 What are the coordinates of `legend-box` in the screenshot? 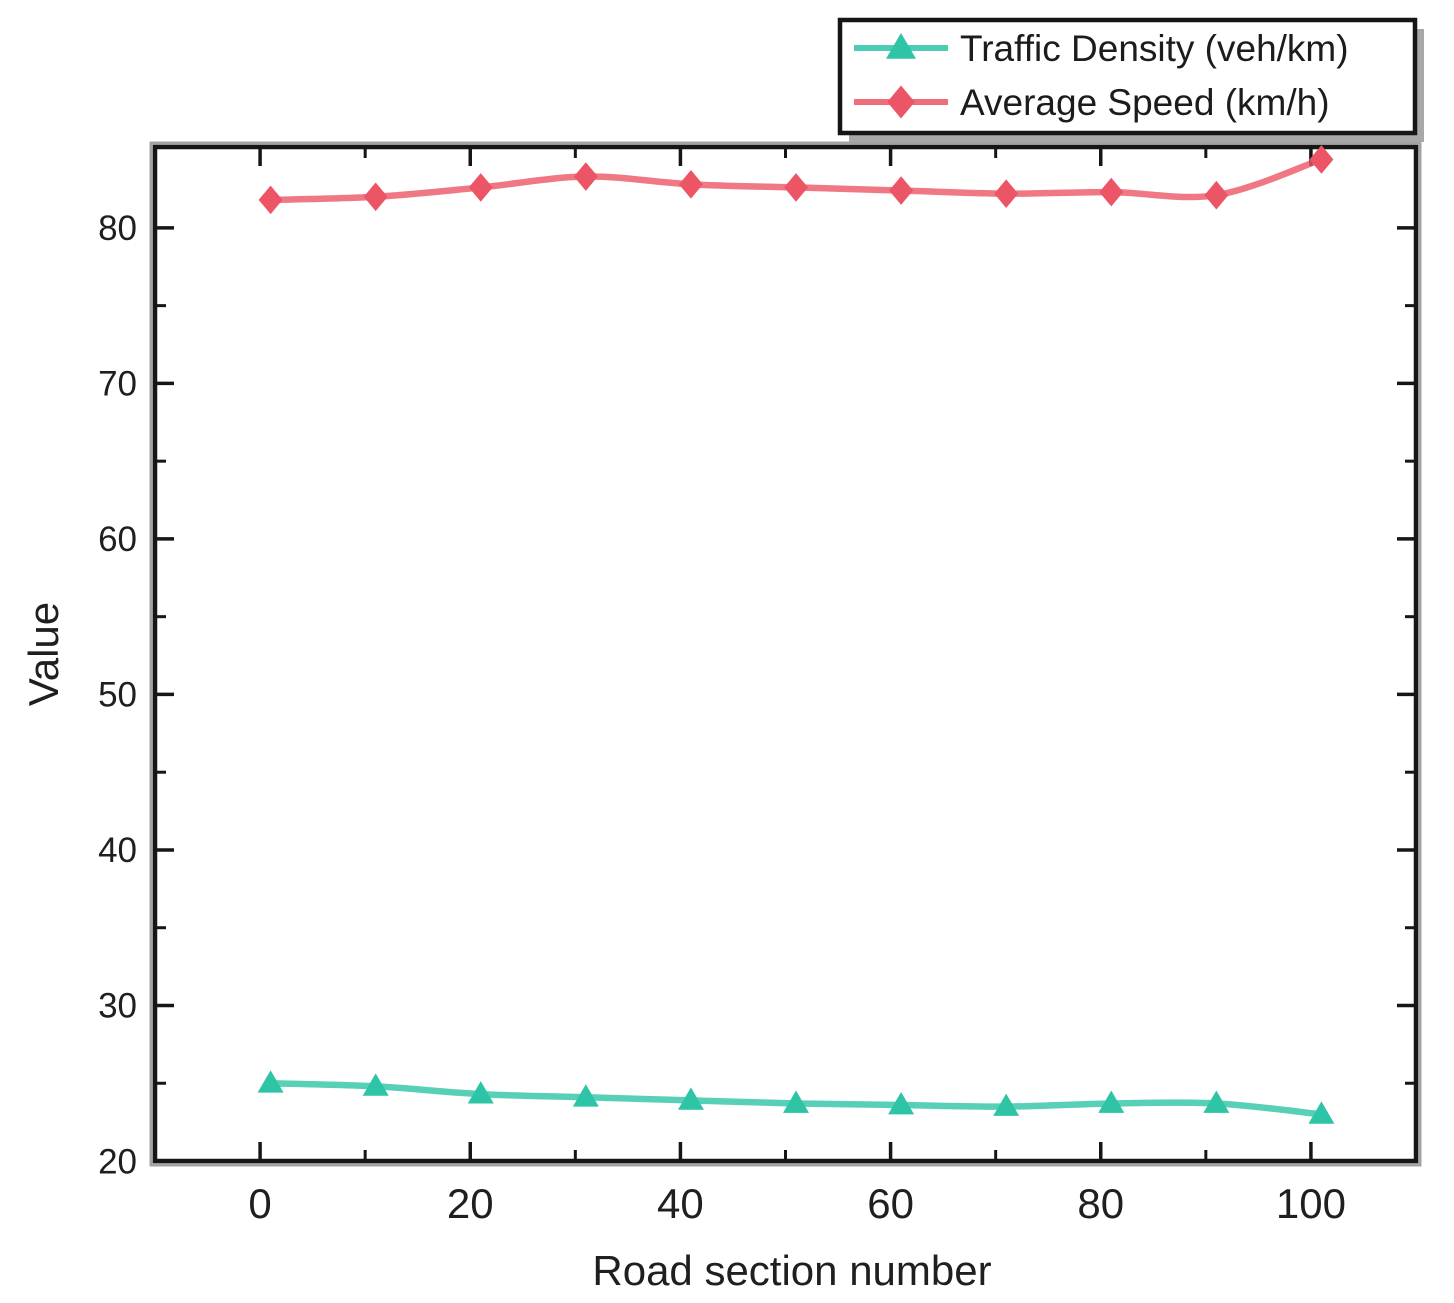 It's located at (1127, 76).